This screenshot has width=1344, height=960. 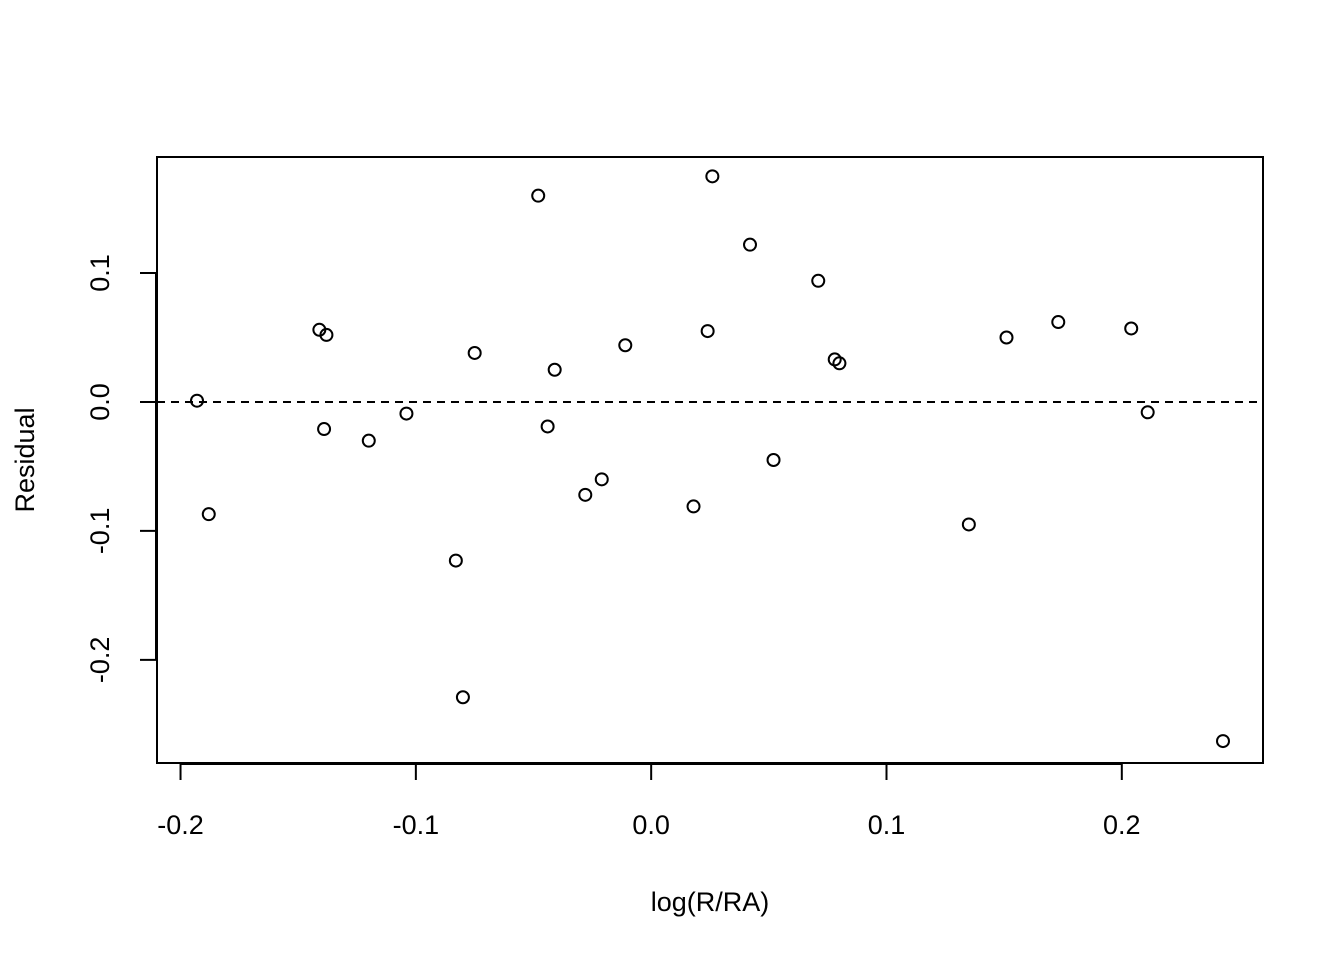 What do you see at coordinates (100, 660) in the screenshot?
I see `y-tick-label: -0.2` at bounding box center [100, 660].